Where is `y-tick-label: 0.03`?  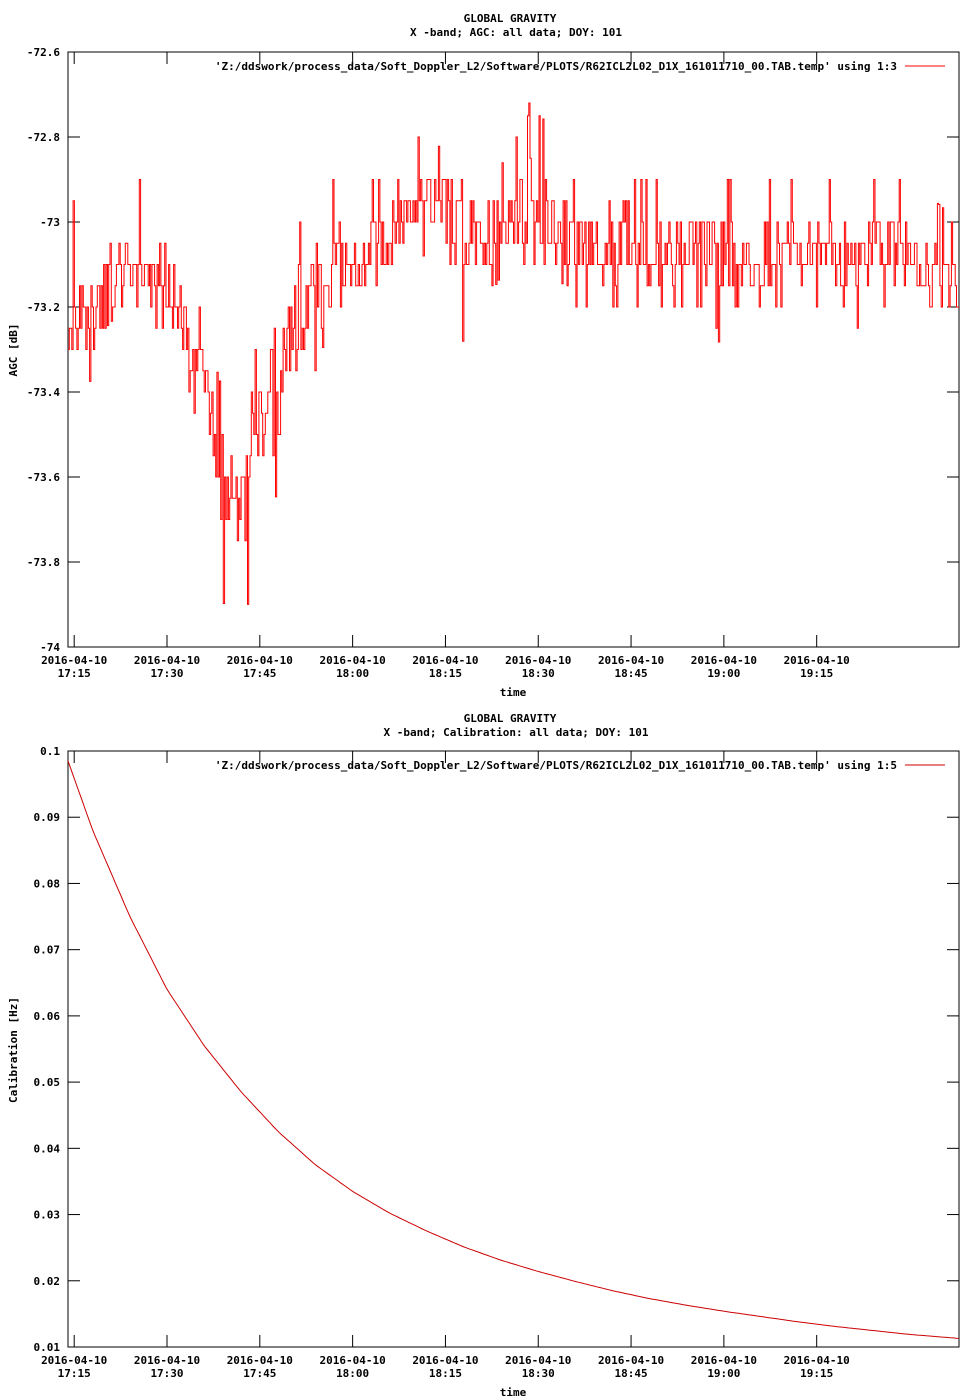 y-tick-label: 0.03 is located at coordinates (47, 1215).